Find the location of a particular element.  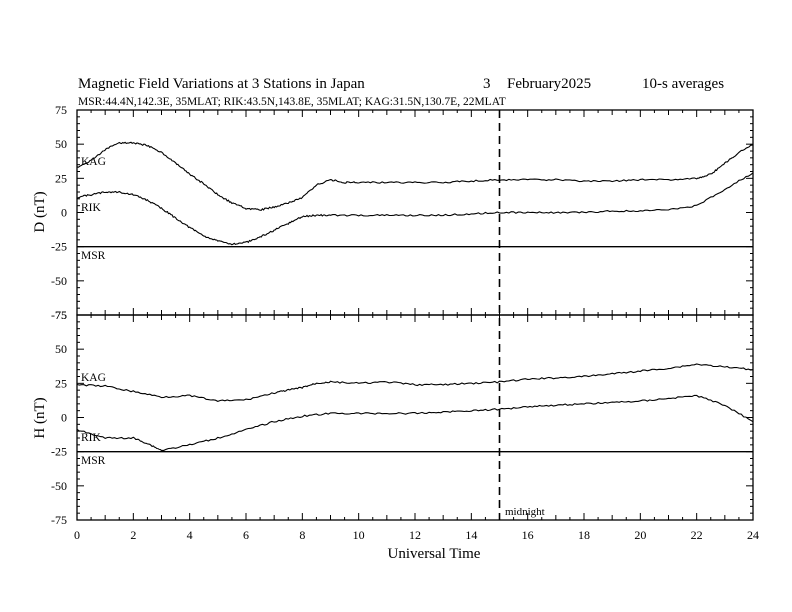

h-panel-ylabel: H (nT) is located at coordinates (40, 417).